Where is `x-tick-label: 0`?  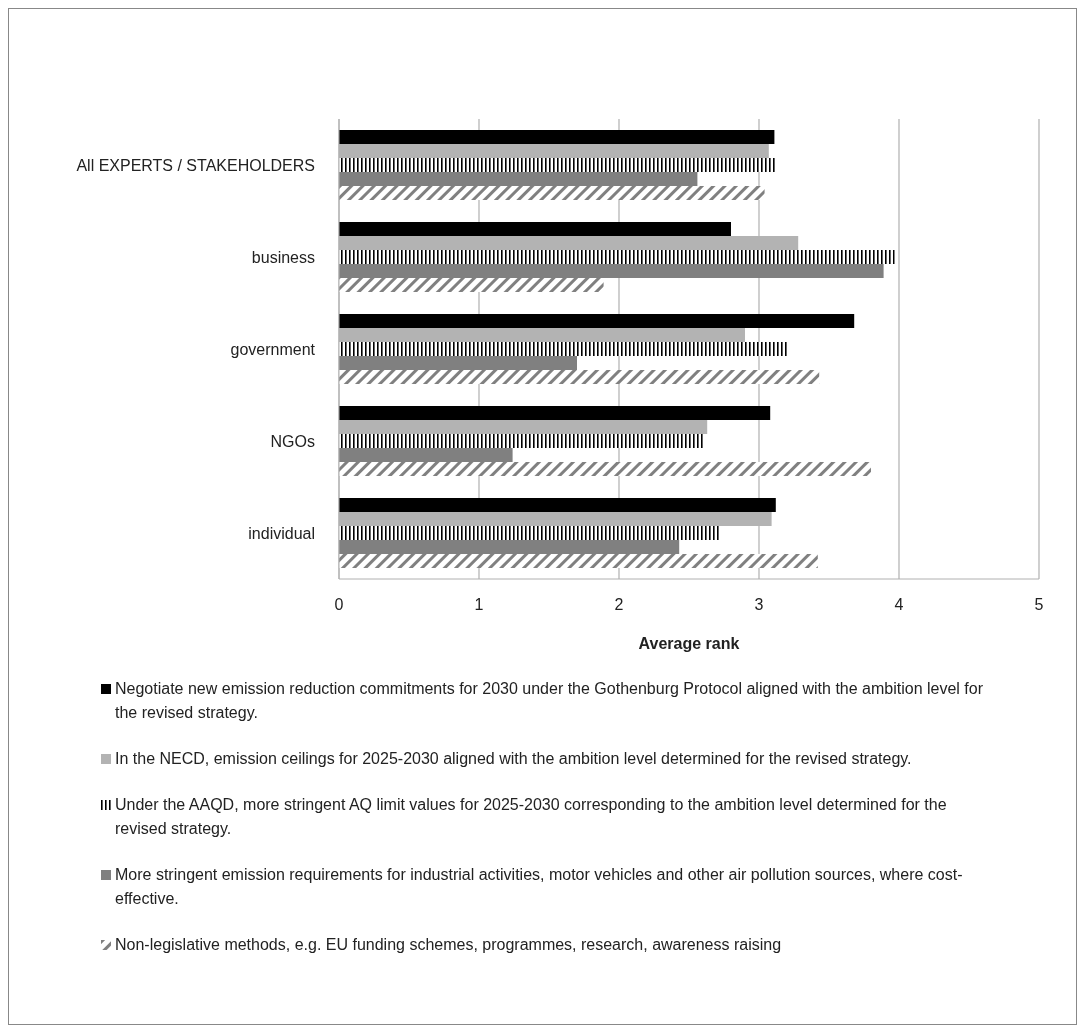
x-tick-label: 0 is located at coordinates (339, 605).